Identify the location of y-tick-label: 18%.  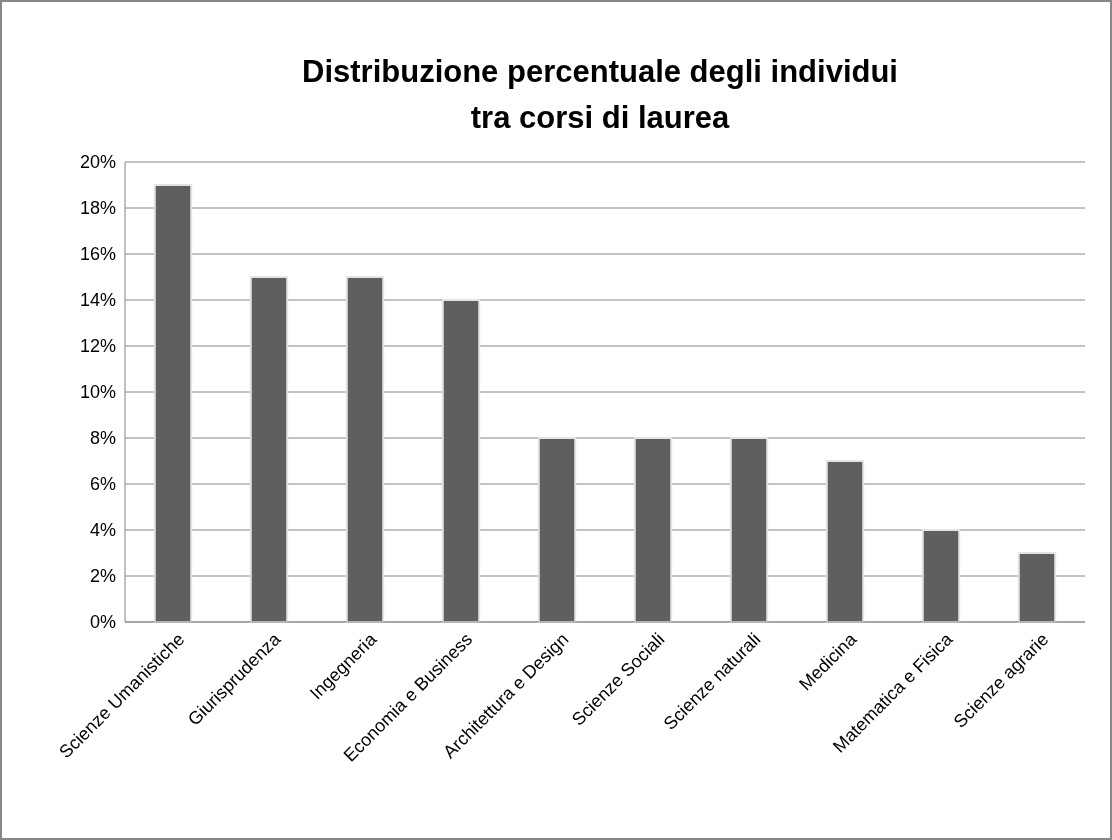
(97, 208).